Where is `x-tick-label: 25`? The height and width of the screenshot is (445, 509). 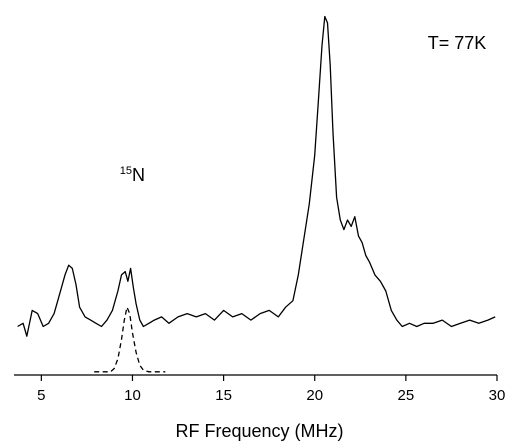 x-tick-label: 25 is located at coordinates (406, 395).